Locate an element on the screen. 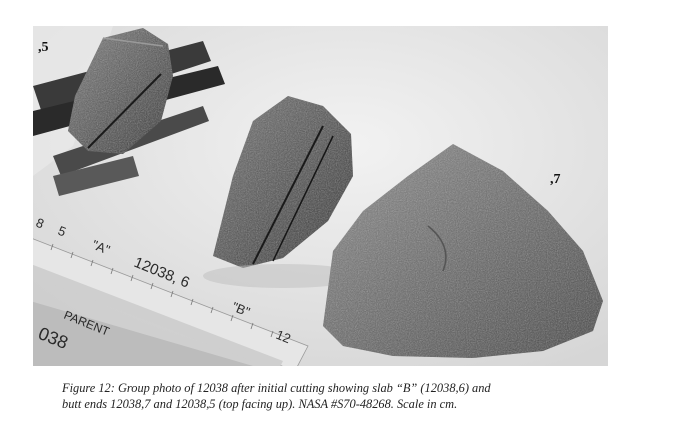 This screenshot has height=424, width=684. sample-label-5: ,5 is located at coordinates (43, 47).